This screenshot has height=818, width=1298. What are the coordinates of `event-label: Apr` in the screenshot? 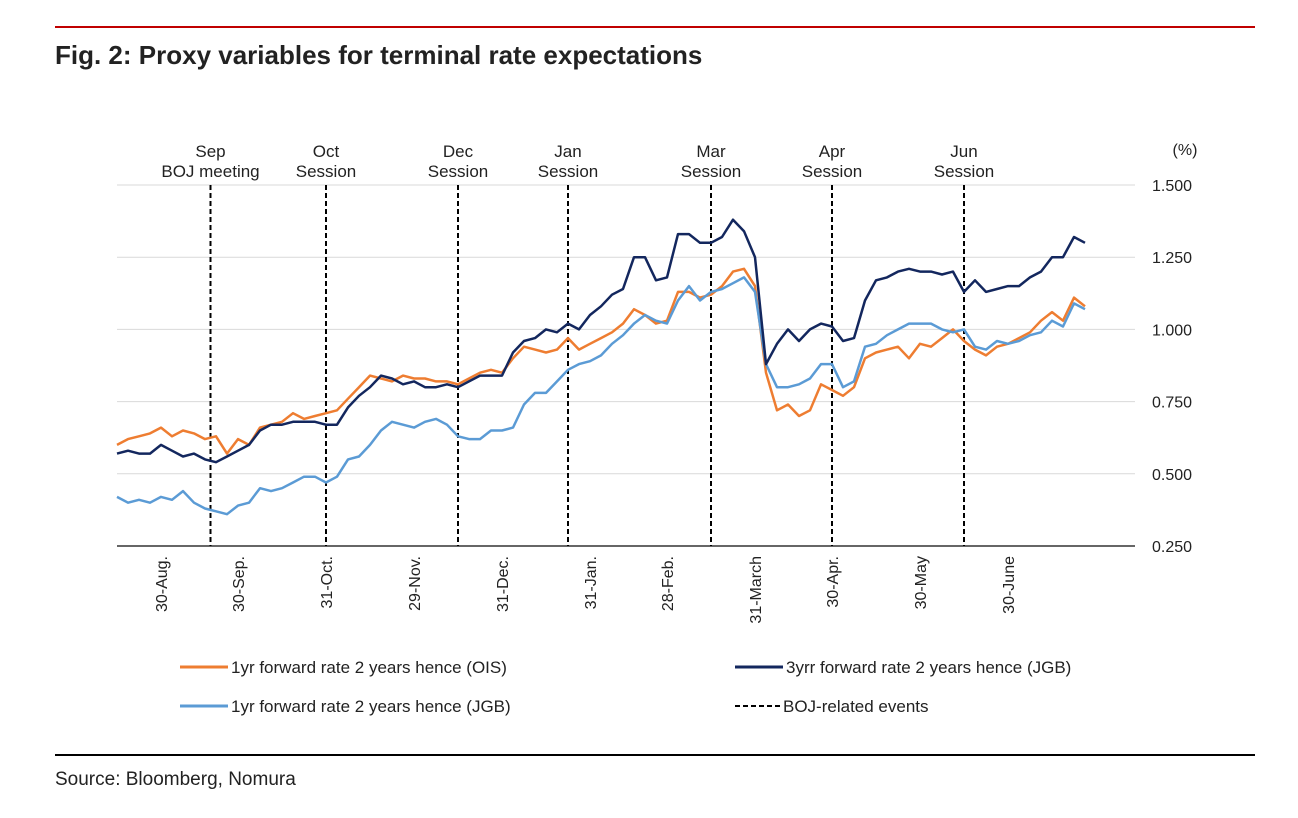 It's located at (832, 151).